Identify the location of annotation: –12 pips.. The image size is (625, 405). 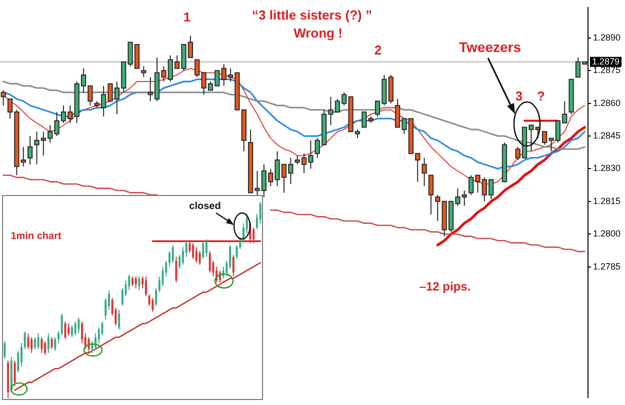
(445, 286).